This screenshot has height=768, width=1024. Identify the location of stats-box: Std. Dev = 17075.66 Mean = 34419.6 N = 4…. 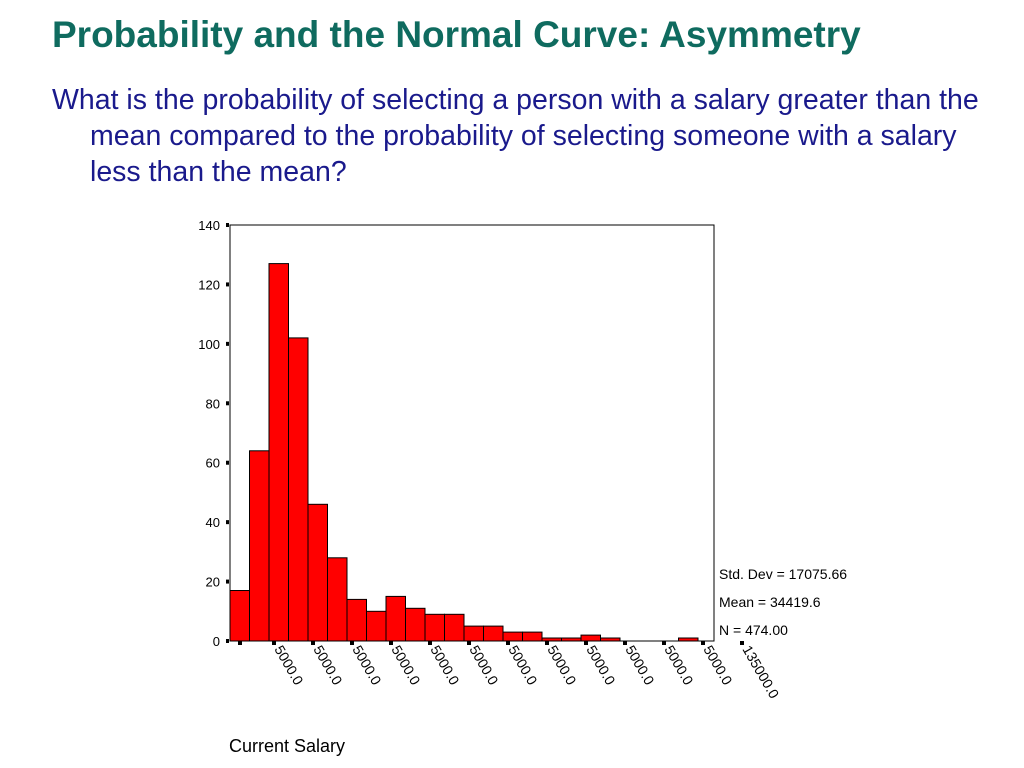
(783, 607).